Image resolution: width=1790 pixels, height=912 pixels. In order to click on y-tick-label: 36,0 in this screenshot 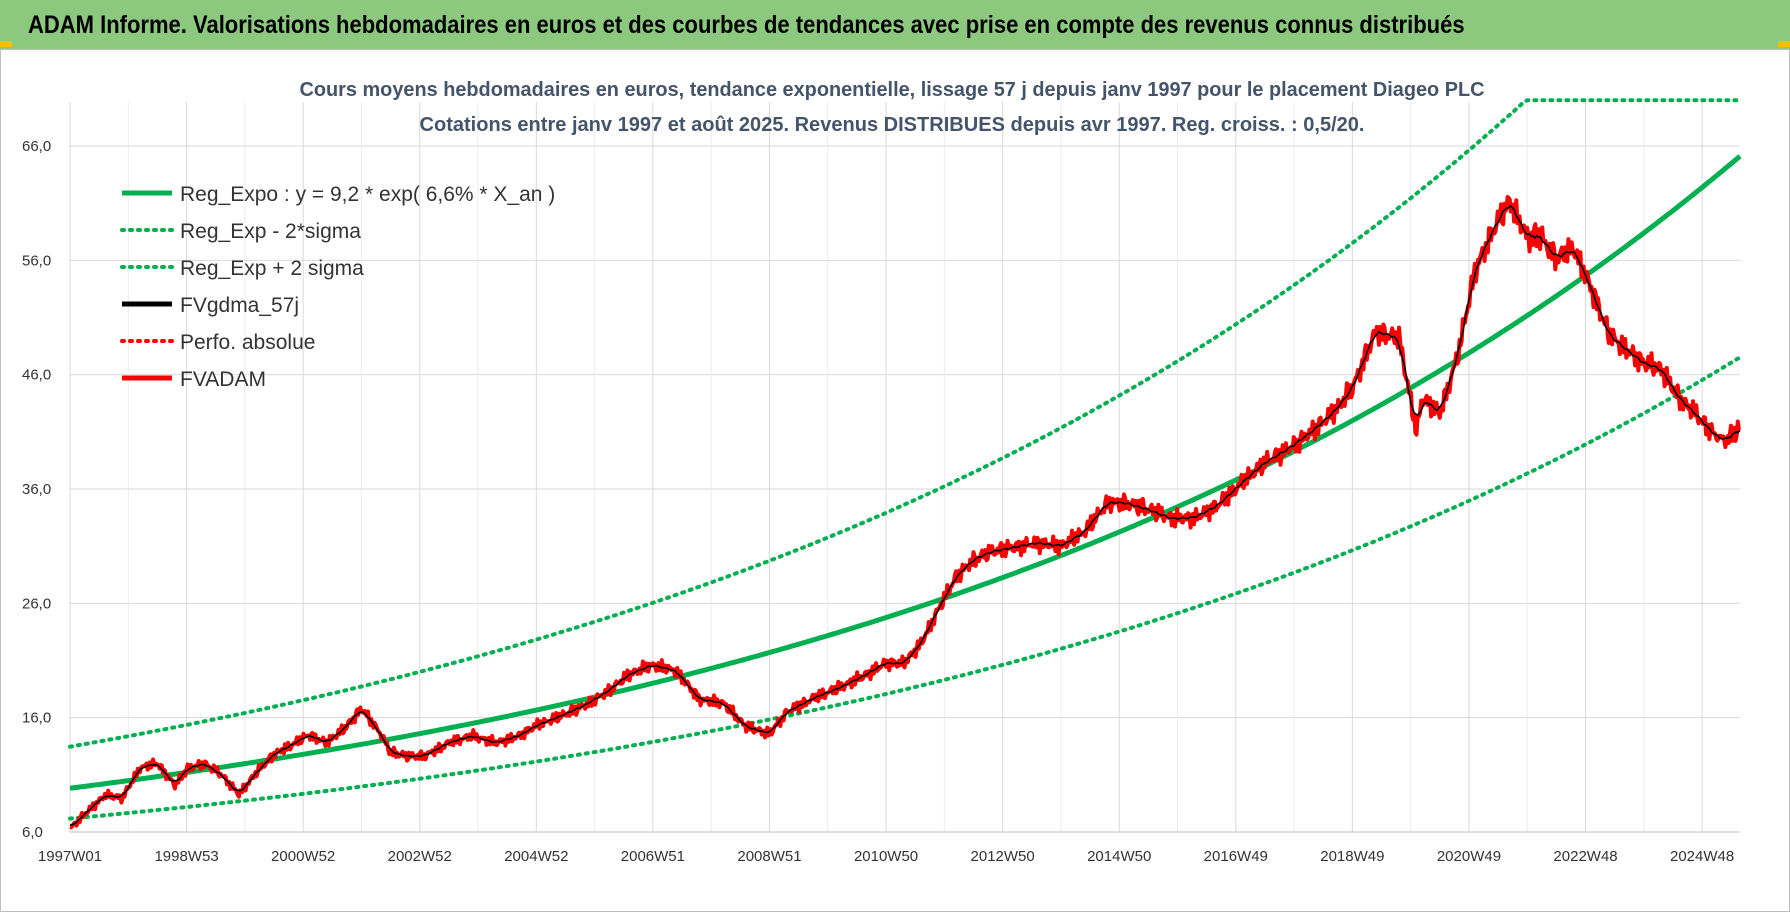, I will do `click(36, 489)`.